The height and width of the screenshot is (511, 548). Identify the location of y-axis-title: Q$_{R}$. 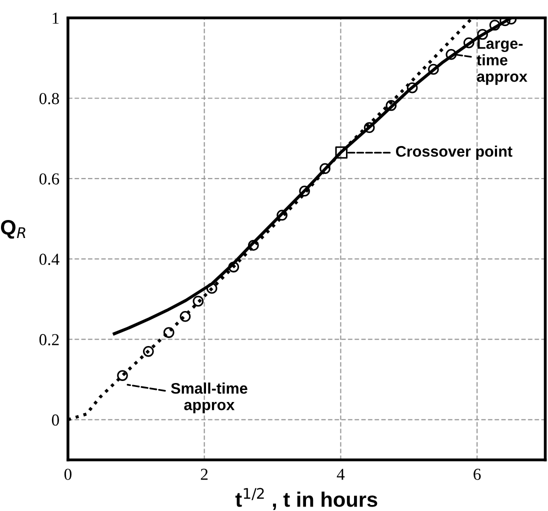
(13, 229).